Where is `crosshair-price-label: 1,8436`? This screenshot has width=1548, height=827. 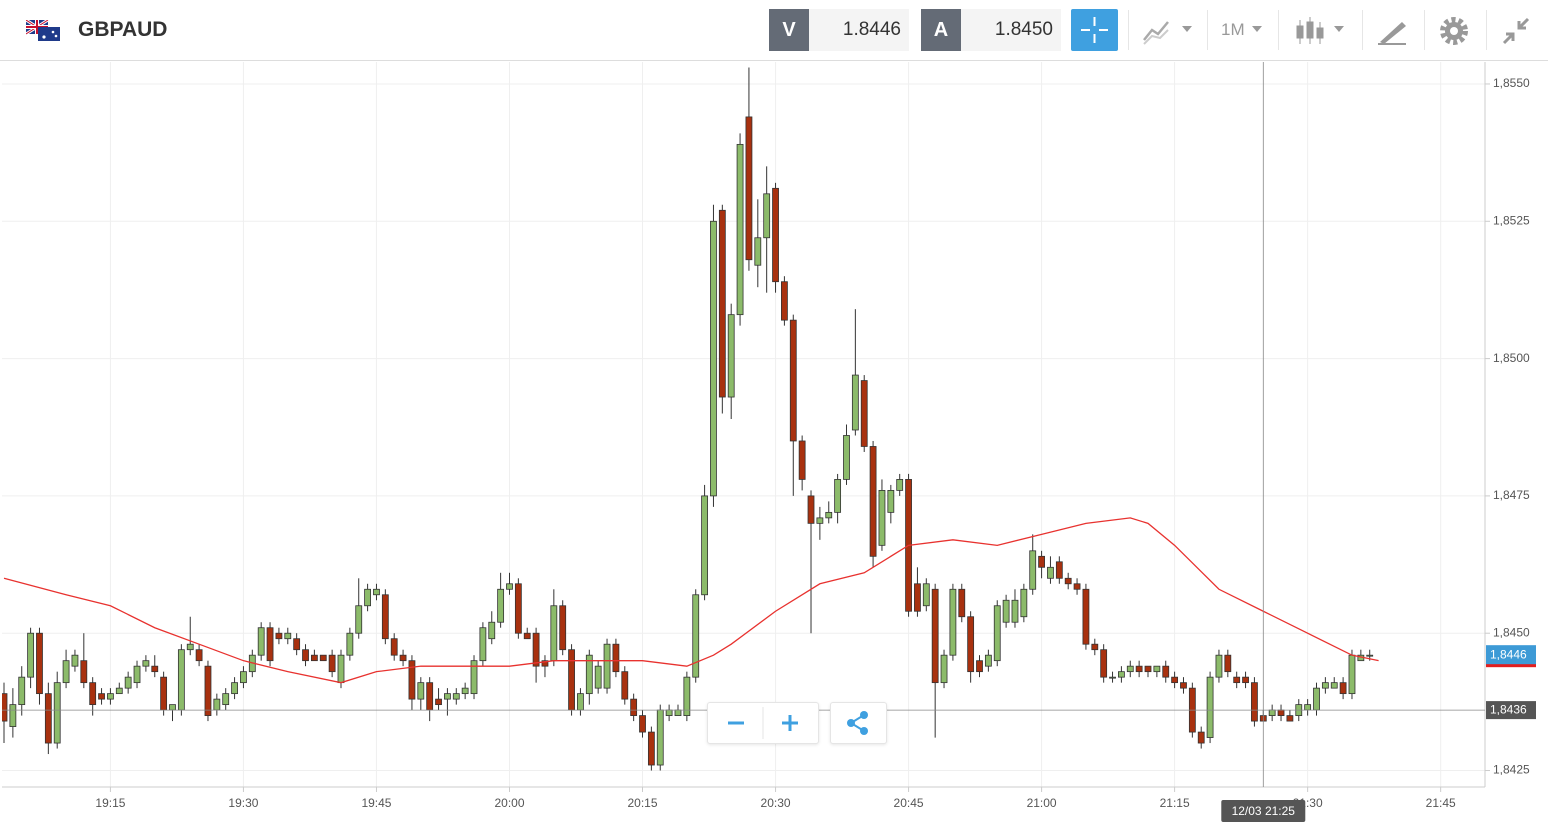
crosshair-price-label: 1,8436 is located at coordinates (1508, 709).